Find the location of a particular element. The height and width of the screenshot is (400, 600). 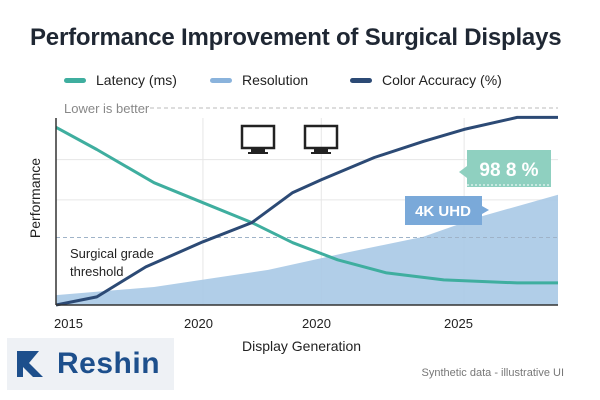

x-axis-label: Display Generation is located at coordinates (302, 346).